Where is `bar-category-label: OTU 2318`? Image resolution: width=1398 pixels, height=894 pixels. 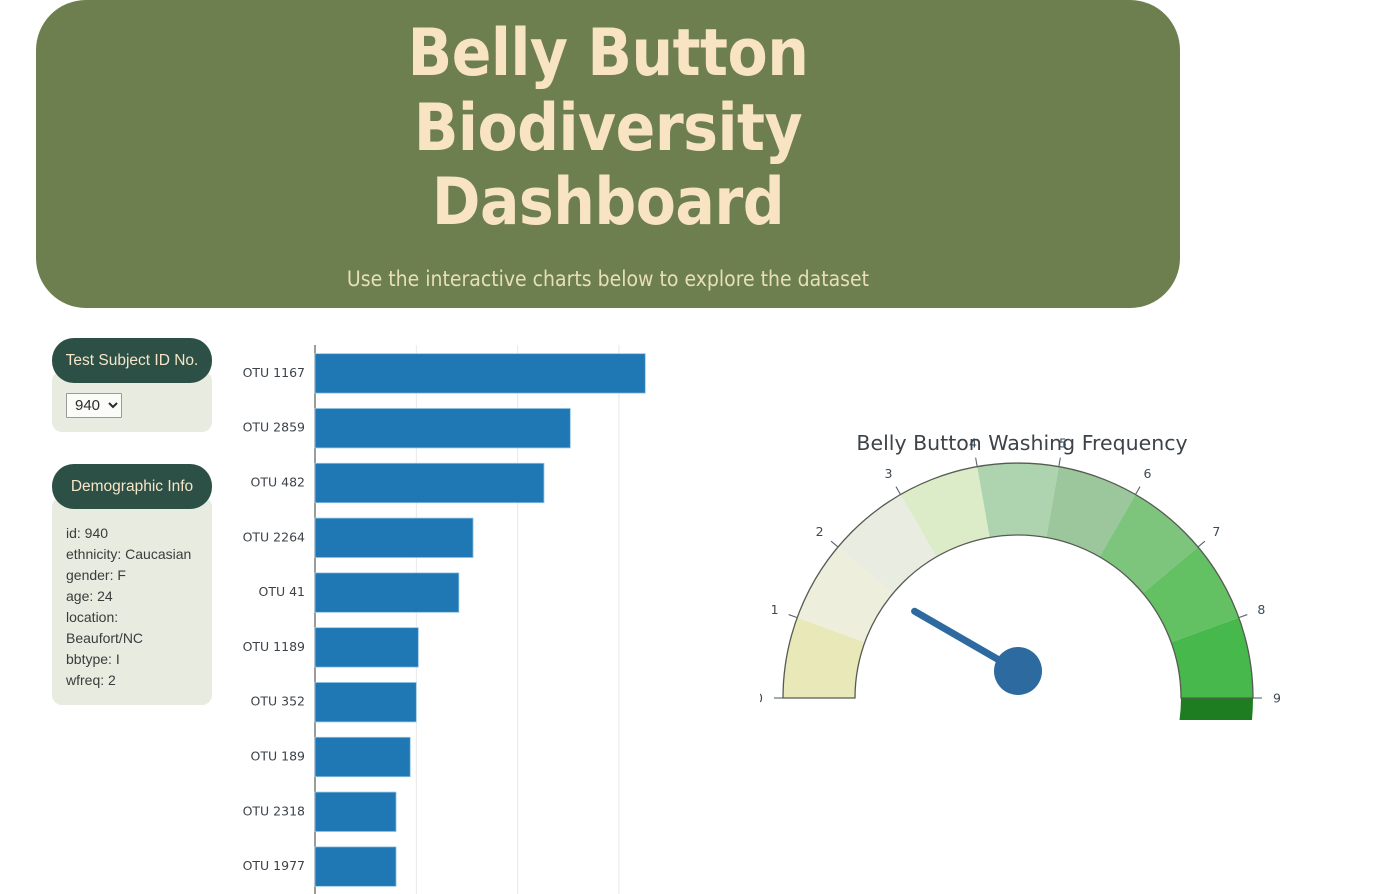 bar-category-label: OTU 2318 is located at coordinates (274, 810).